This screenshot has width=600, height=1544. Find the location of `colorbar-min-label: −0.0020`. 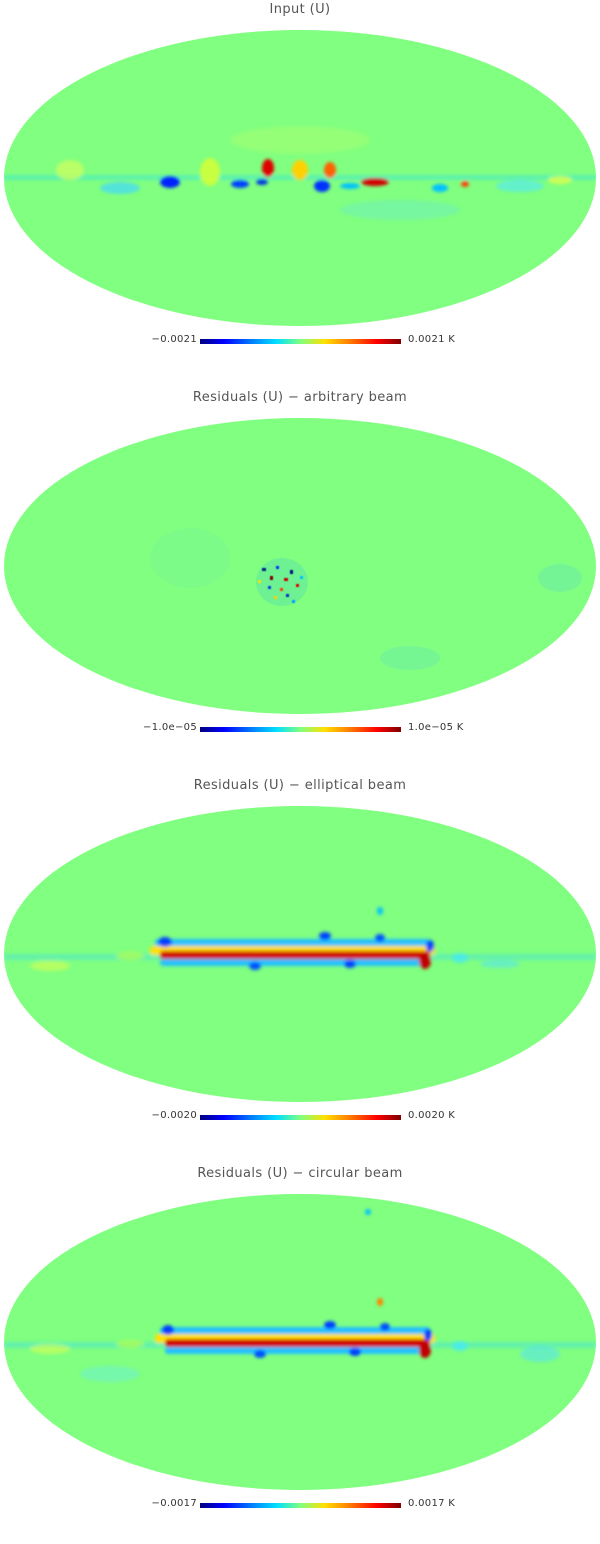

colorbar-min-label: −0.0020 is located at coordinates (174, 1115).